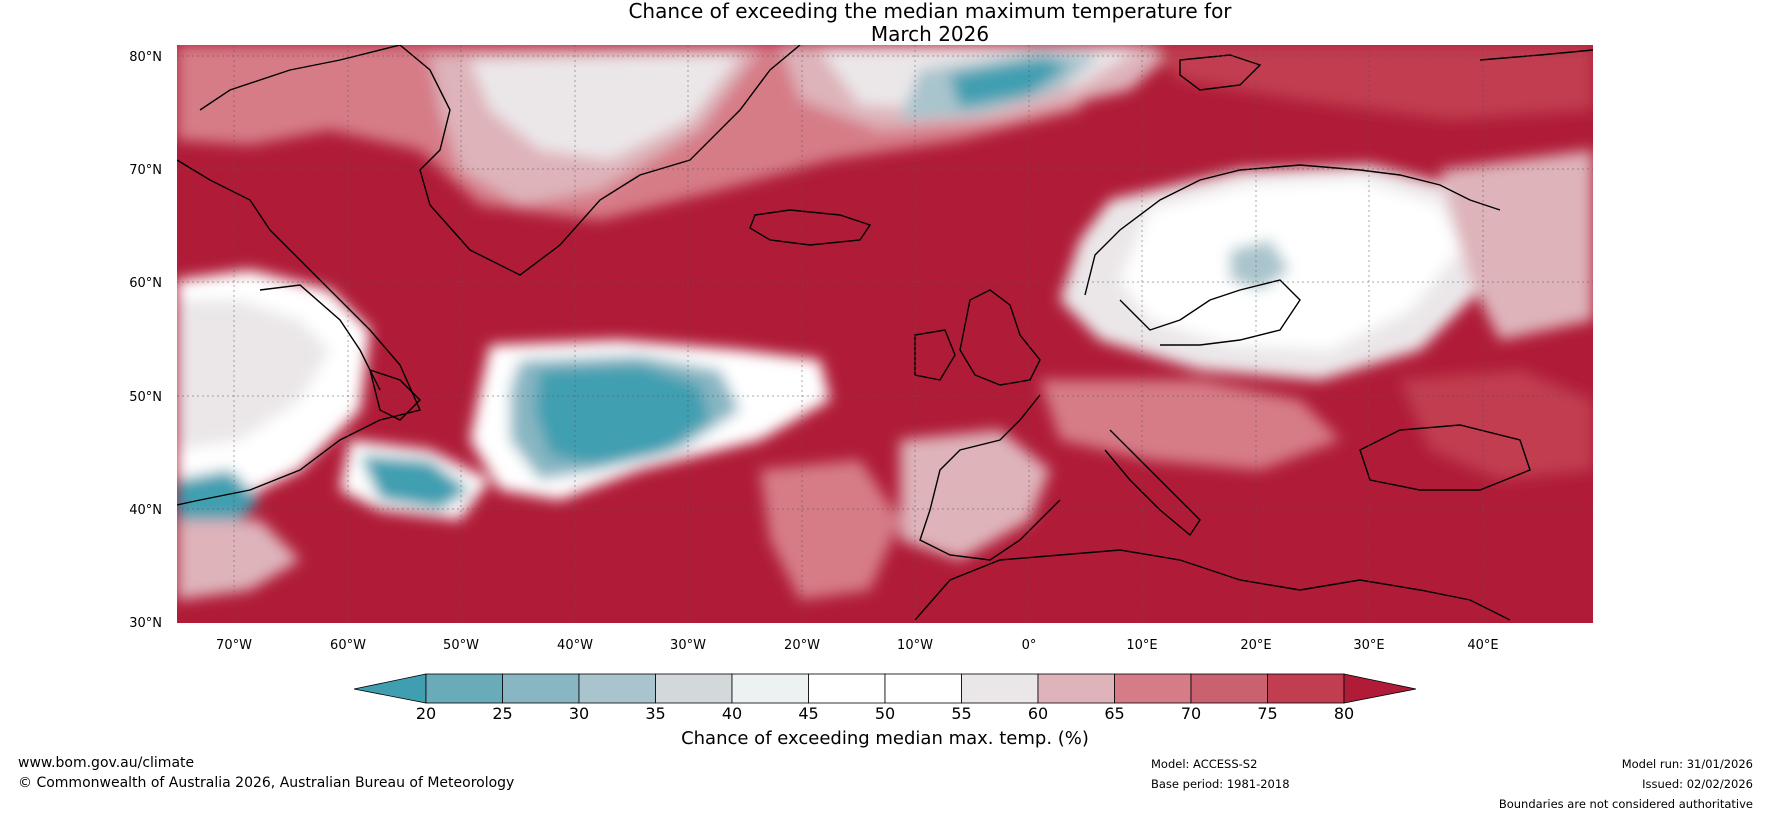 The width and height of the screenshot is (1770, 816). Describe the element at coordinates (300, 78) in the screenshot. I see `greenland-west-coast` at that location.